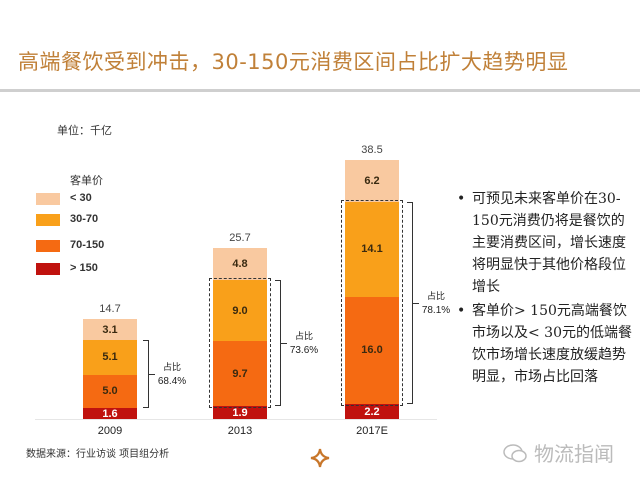 This screenshot has width=640, height=480. I want to click on brand-name: 物流指闻, so click(574, 454).